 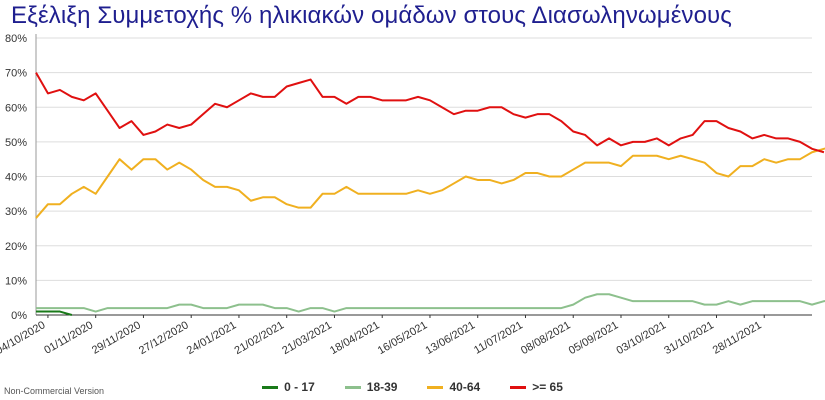 What do you see at coordinates (164, 338) in the screenshot?
I see `x-tick-label: 27/12/2020` at bounding box center [164, 338].